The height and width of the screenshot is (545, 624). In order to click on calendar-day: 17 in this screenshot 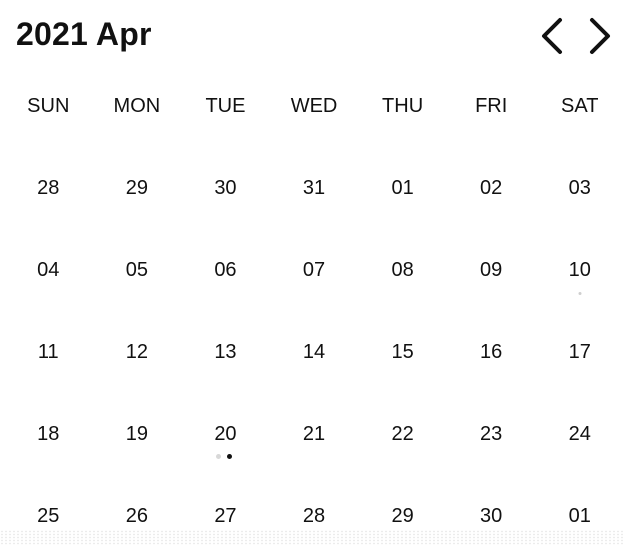, I will do `click(579, 358)`.